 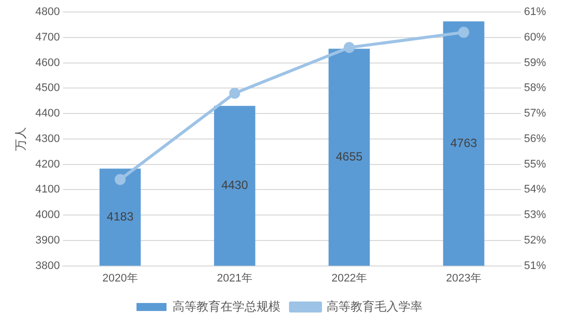 What do you see at coordinates (349, 278) in the screenshot?
I see `x-tick-label: 2022年` at bounding box center [349, 278].